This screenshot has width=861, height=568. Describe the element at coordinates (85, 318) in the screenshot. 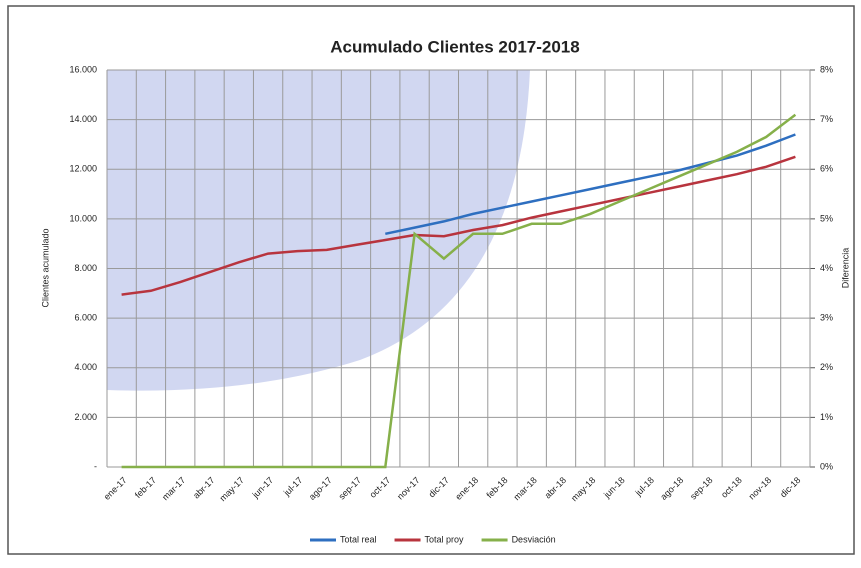

I see `y-tick-label: 6.000` at that location.